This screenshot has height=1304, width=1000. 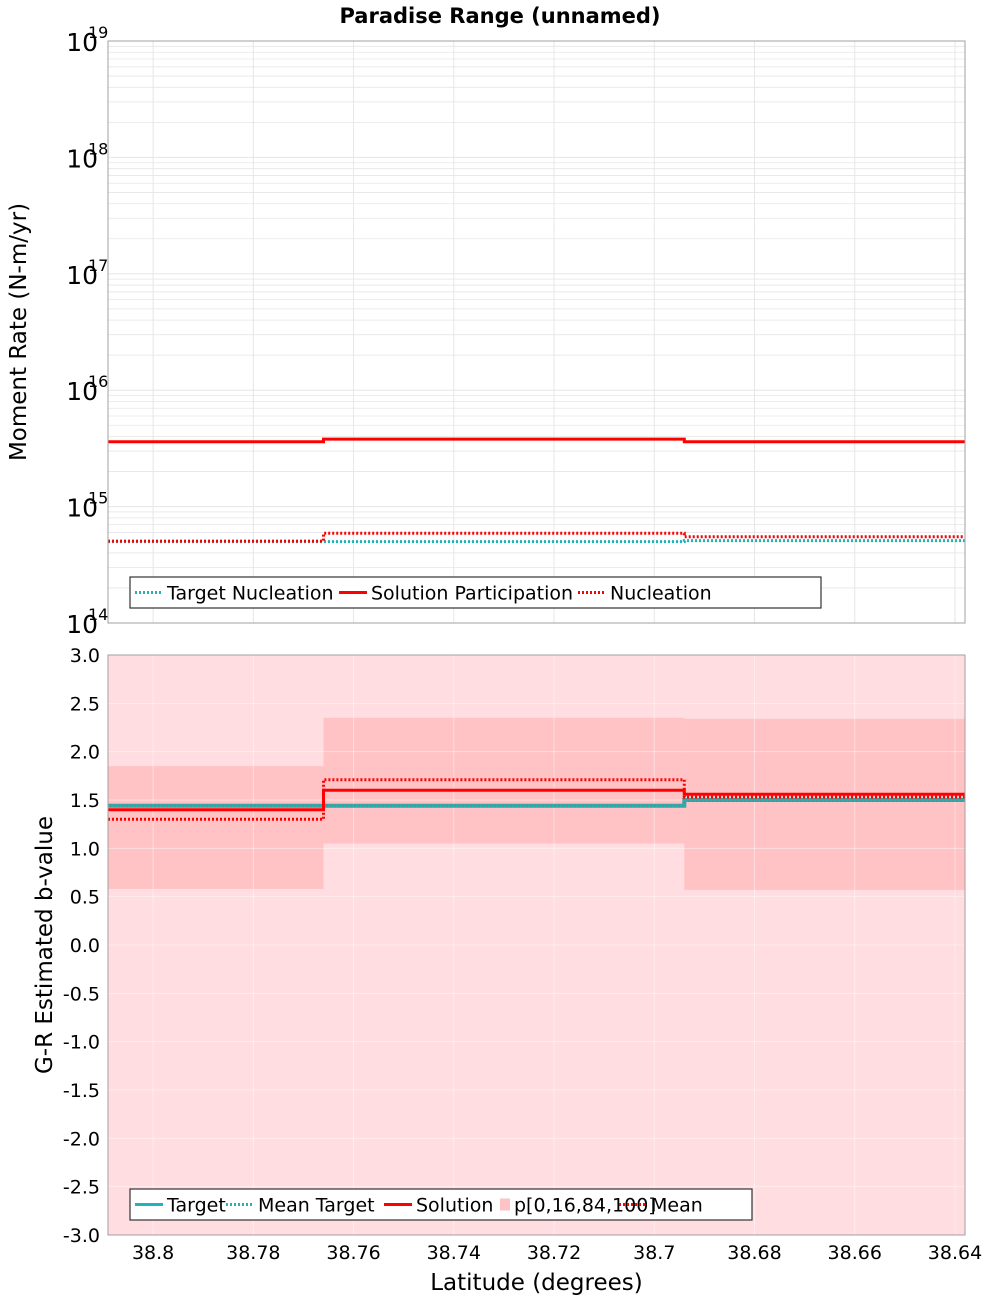 What do you see at coordinates (81, 994) in the screenshot?
I see `y-tick-label: -0.5` at bounding box center [81, 994].